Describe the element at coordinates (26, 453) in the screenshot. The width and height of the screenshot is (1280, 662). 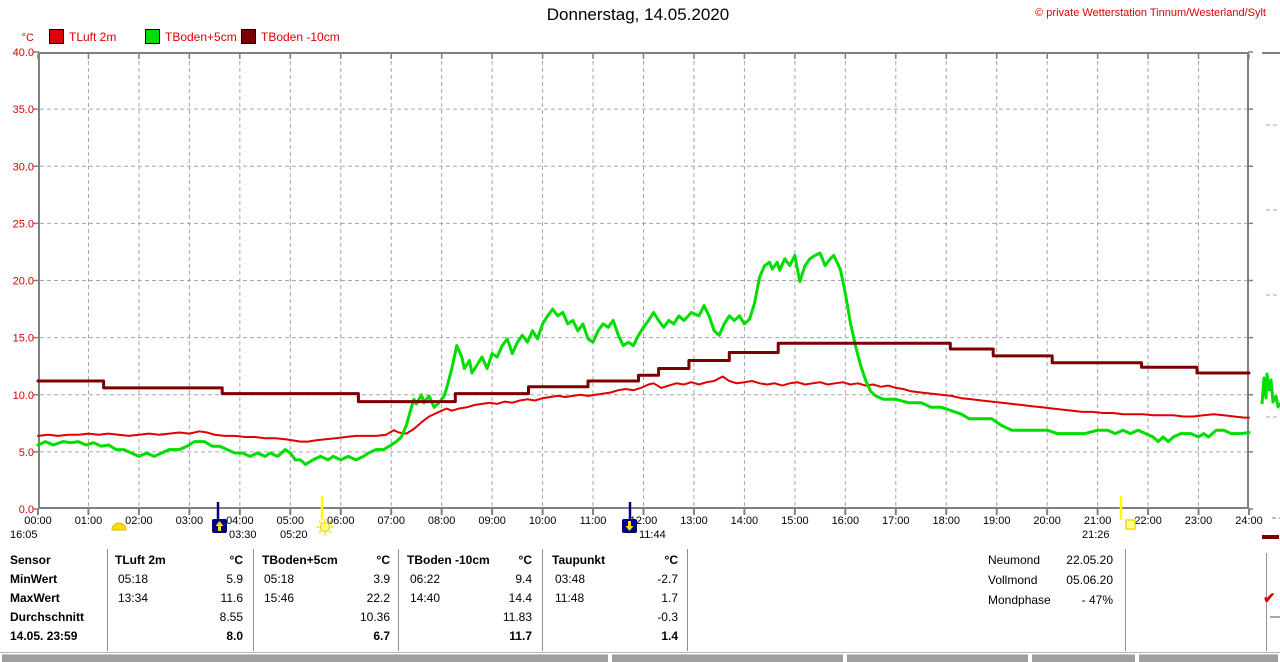
I see `axis-label: 5.0` at that location.